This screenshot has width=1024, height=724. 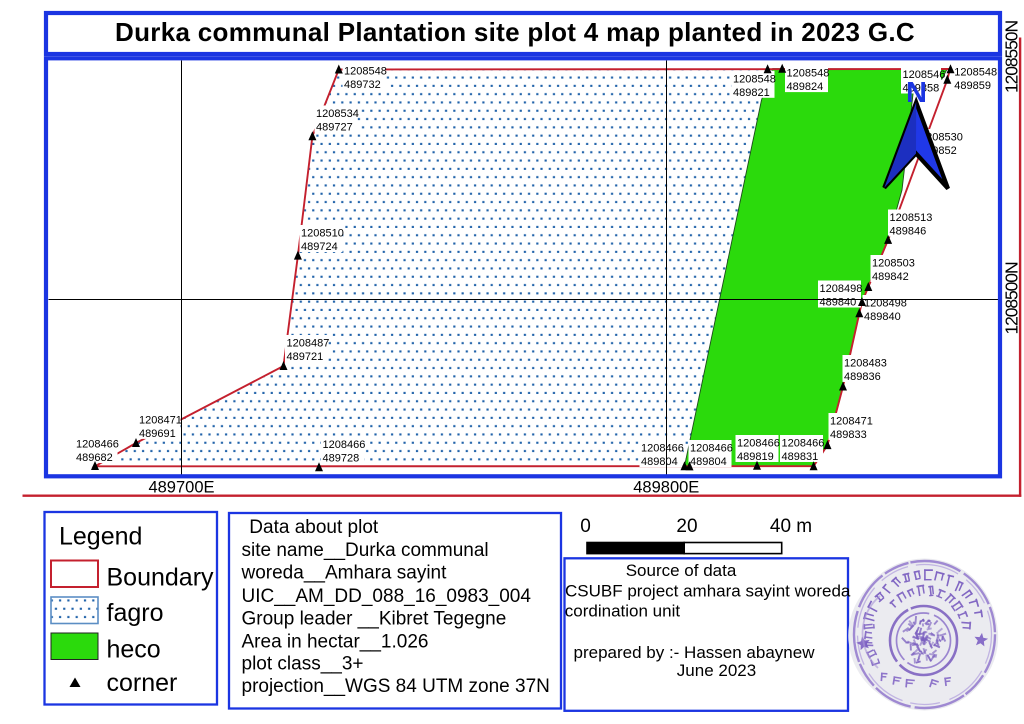 What do you see at coordinates (322, 234) in the screenshot?
I see `svg-text: 1208510` at bounding box center [322, 234].